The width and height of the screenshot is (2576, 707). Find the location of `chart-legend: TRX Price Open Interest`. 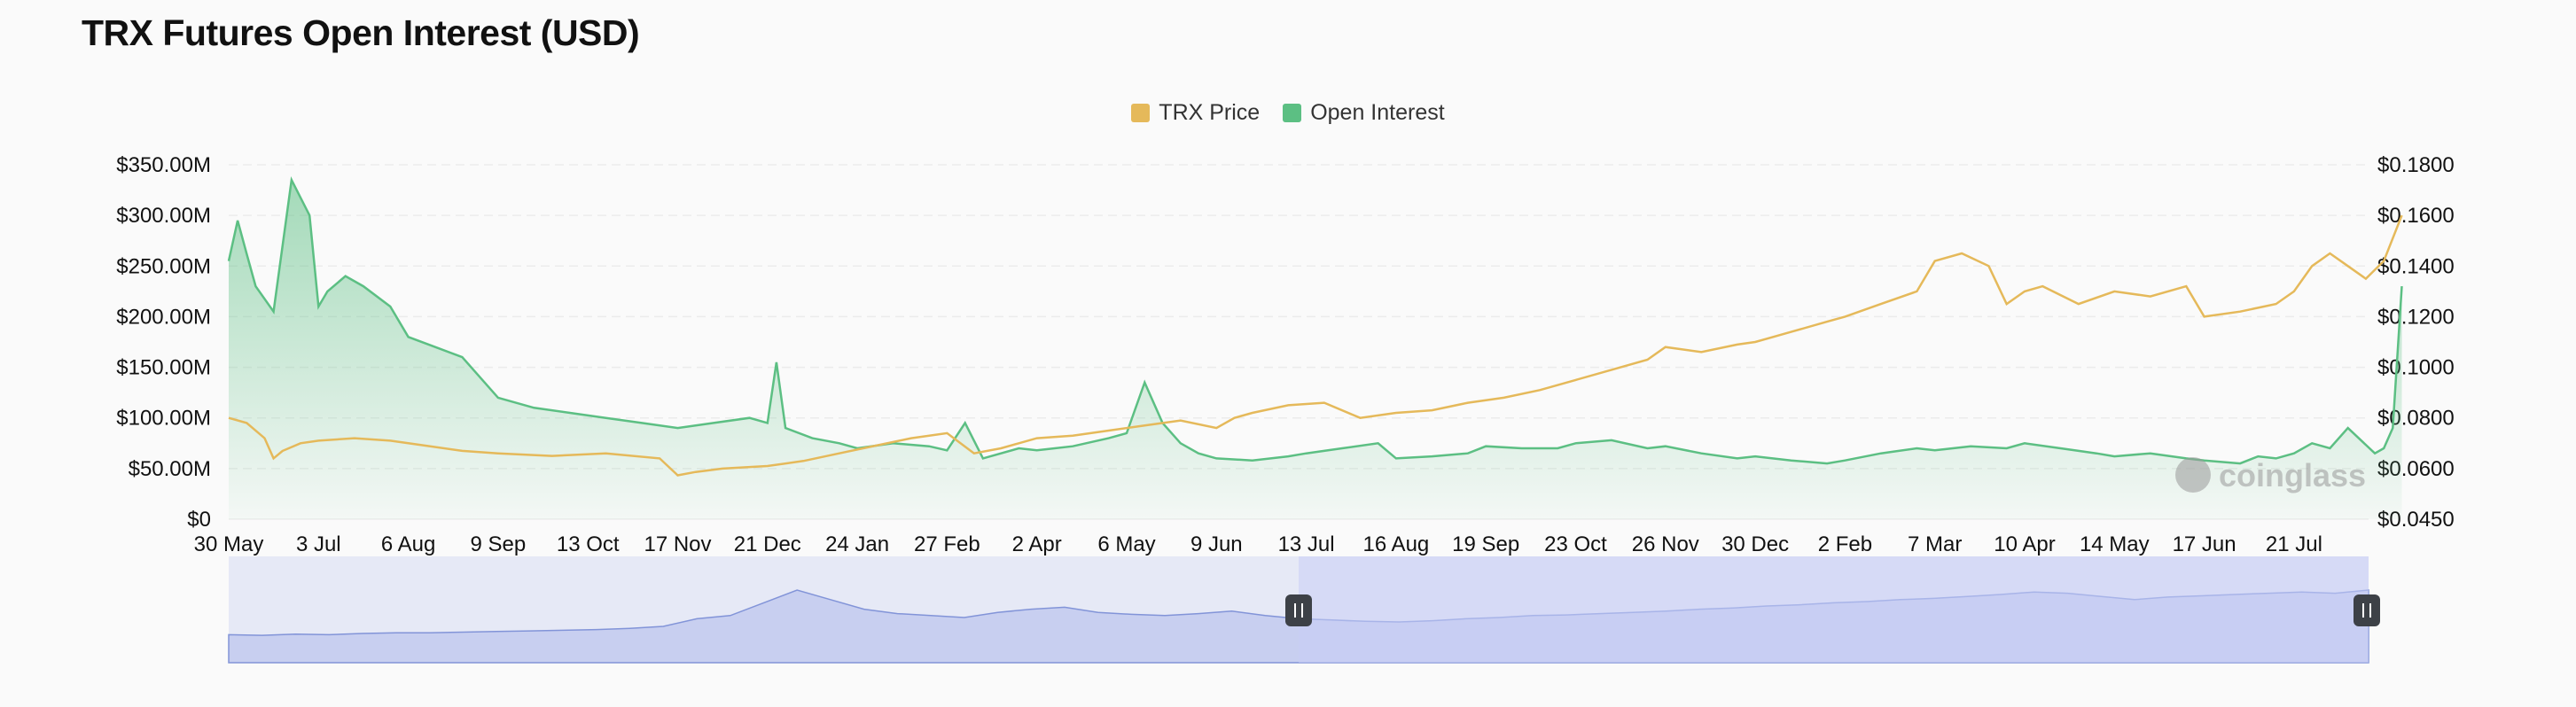

chart-legend: TRX Price Open Interest is located at coordinates (1288, 113).